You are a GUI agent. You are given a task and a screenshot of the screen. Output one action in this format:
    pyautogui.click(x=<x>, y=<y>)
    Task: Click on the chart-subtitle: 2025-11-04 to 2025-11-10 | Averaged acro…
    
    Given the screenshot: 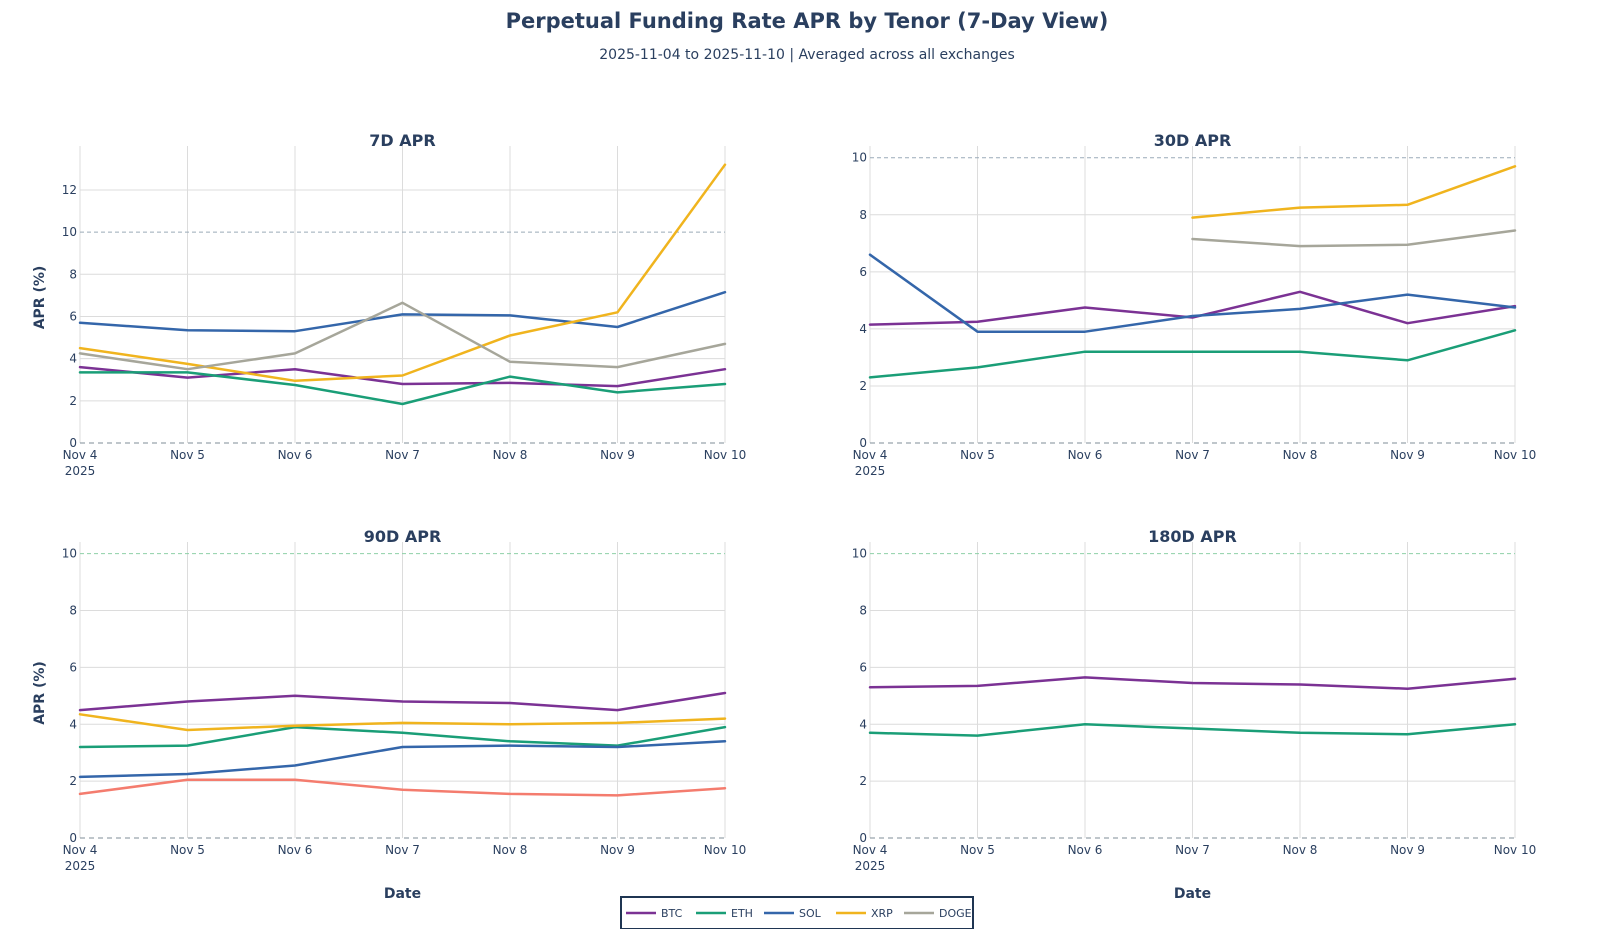 What is the action you would take?
    pyautogui.click(x=806, y=55)
    